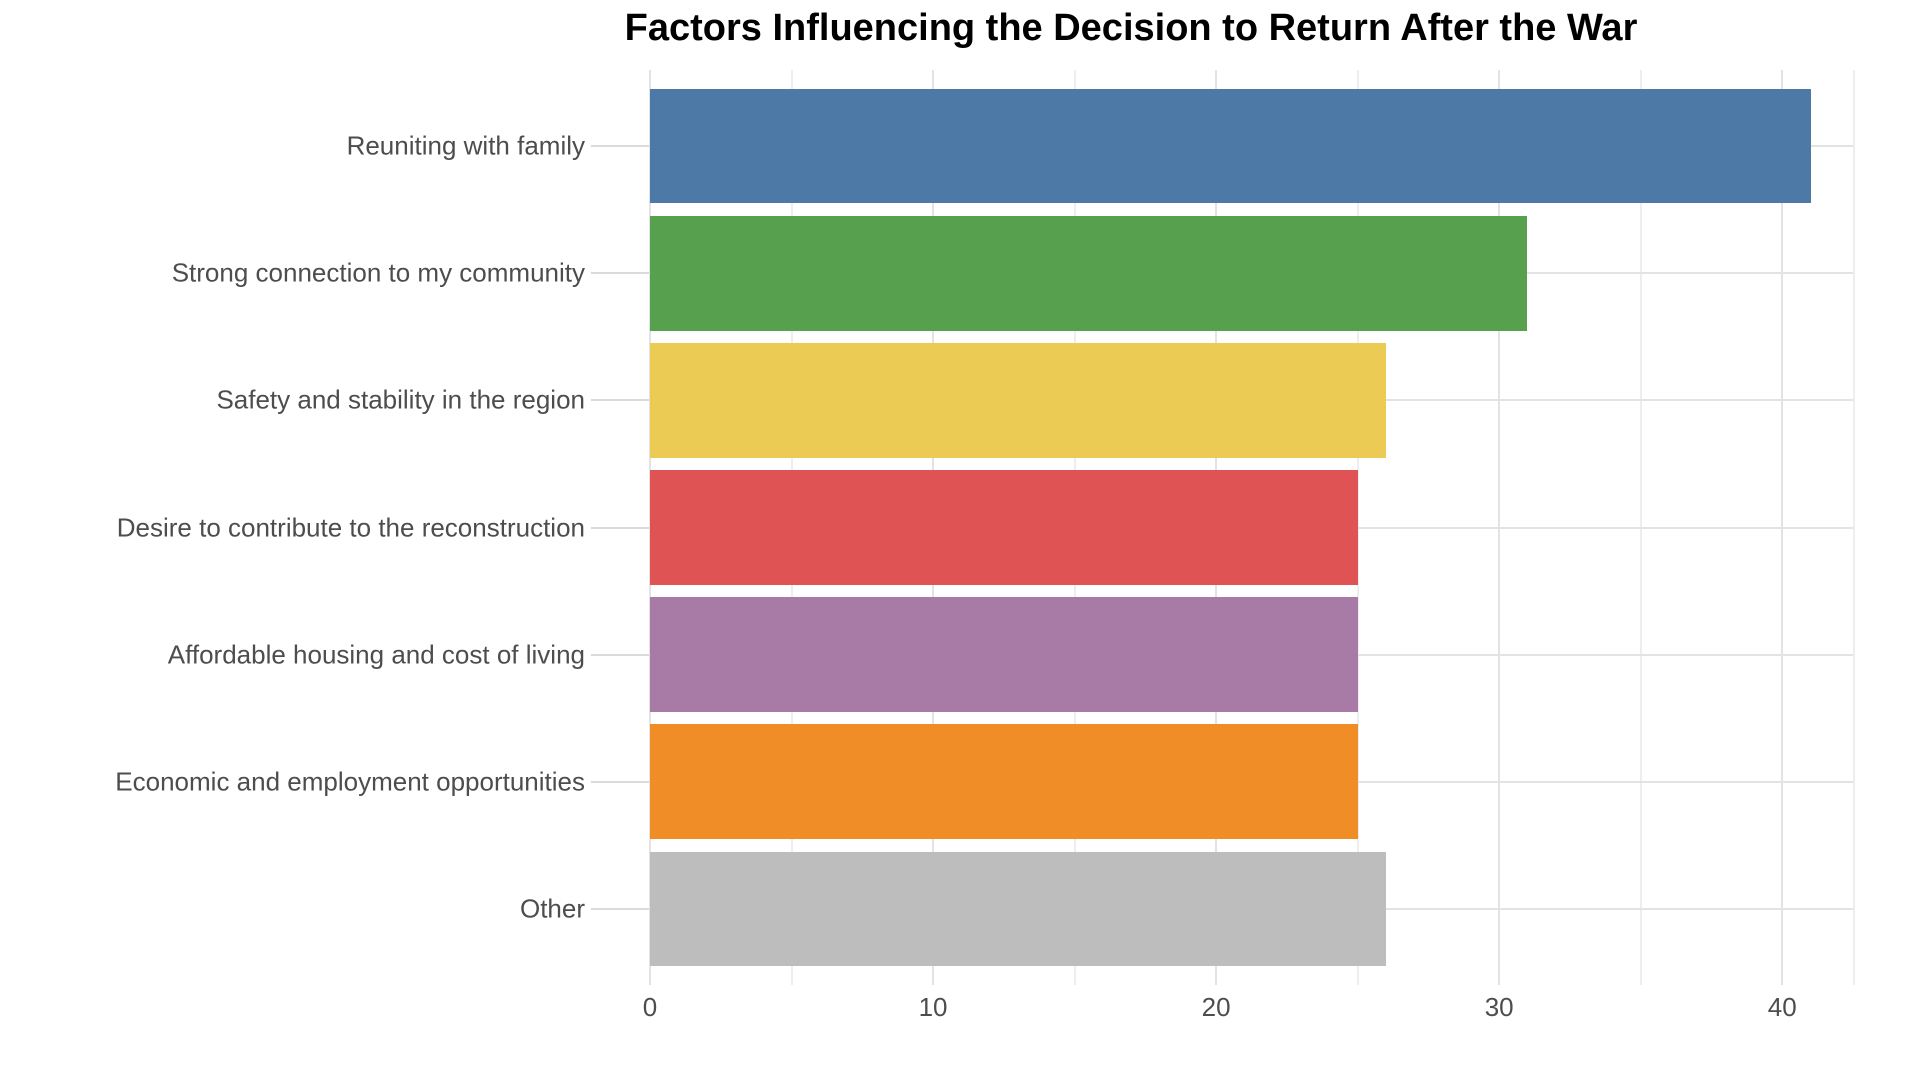 The width and height of the screenshot is (1920, 1080). What do you see at coordinates (650, 1007) in the screenshot?
I see `x-tick-label: 0` at bounding box center [650, 1007].